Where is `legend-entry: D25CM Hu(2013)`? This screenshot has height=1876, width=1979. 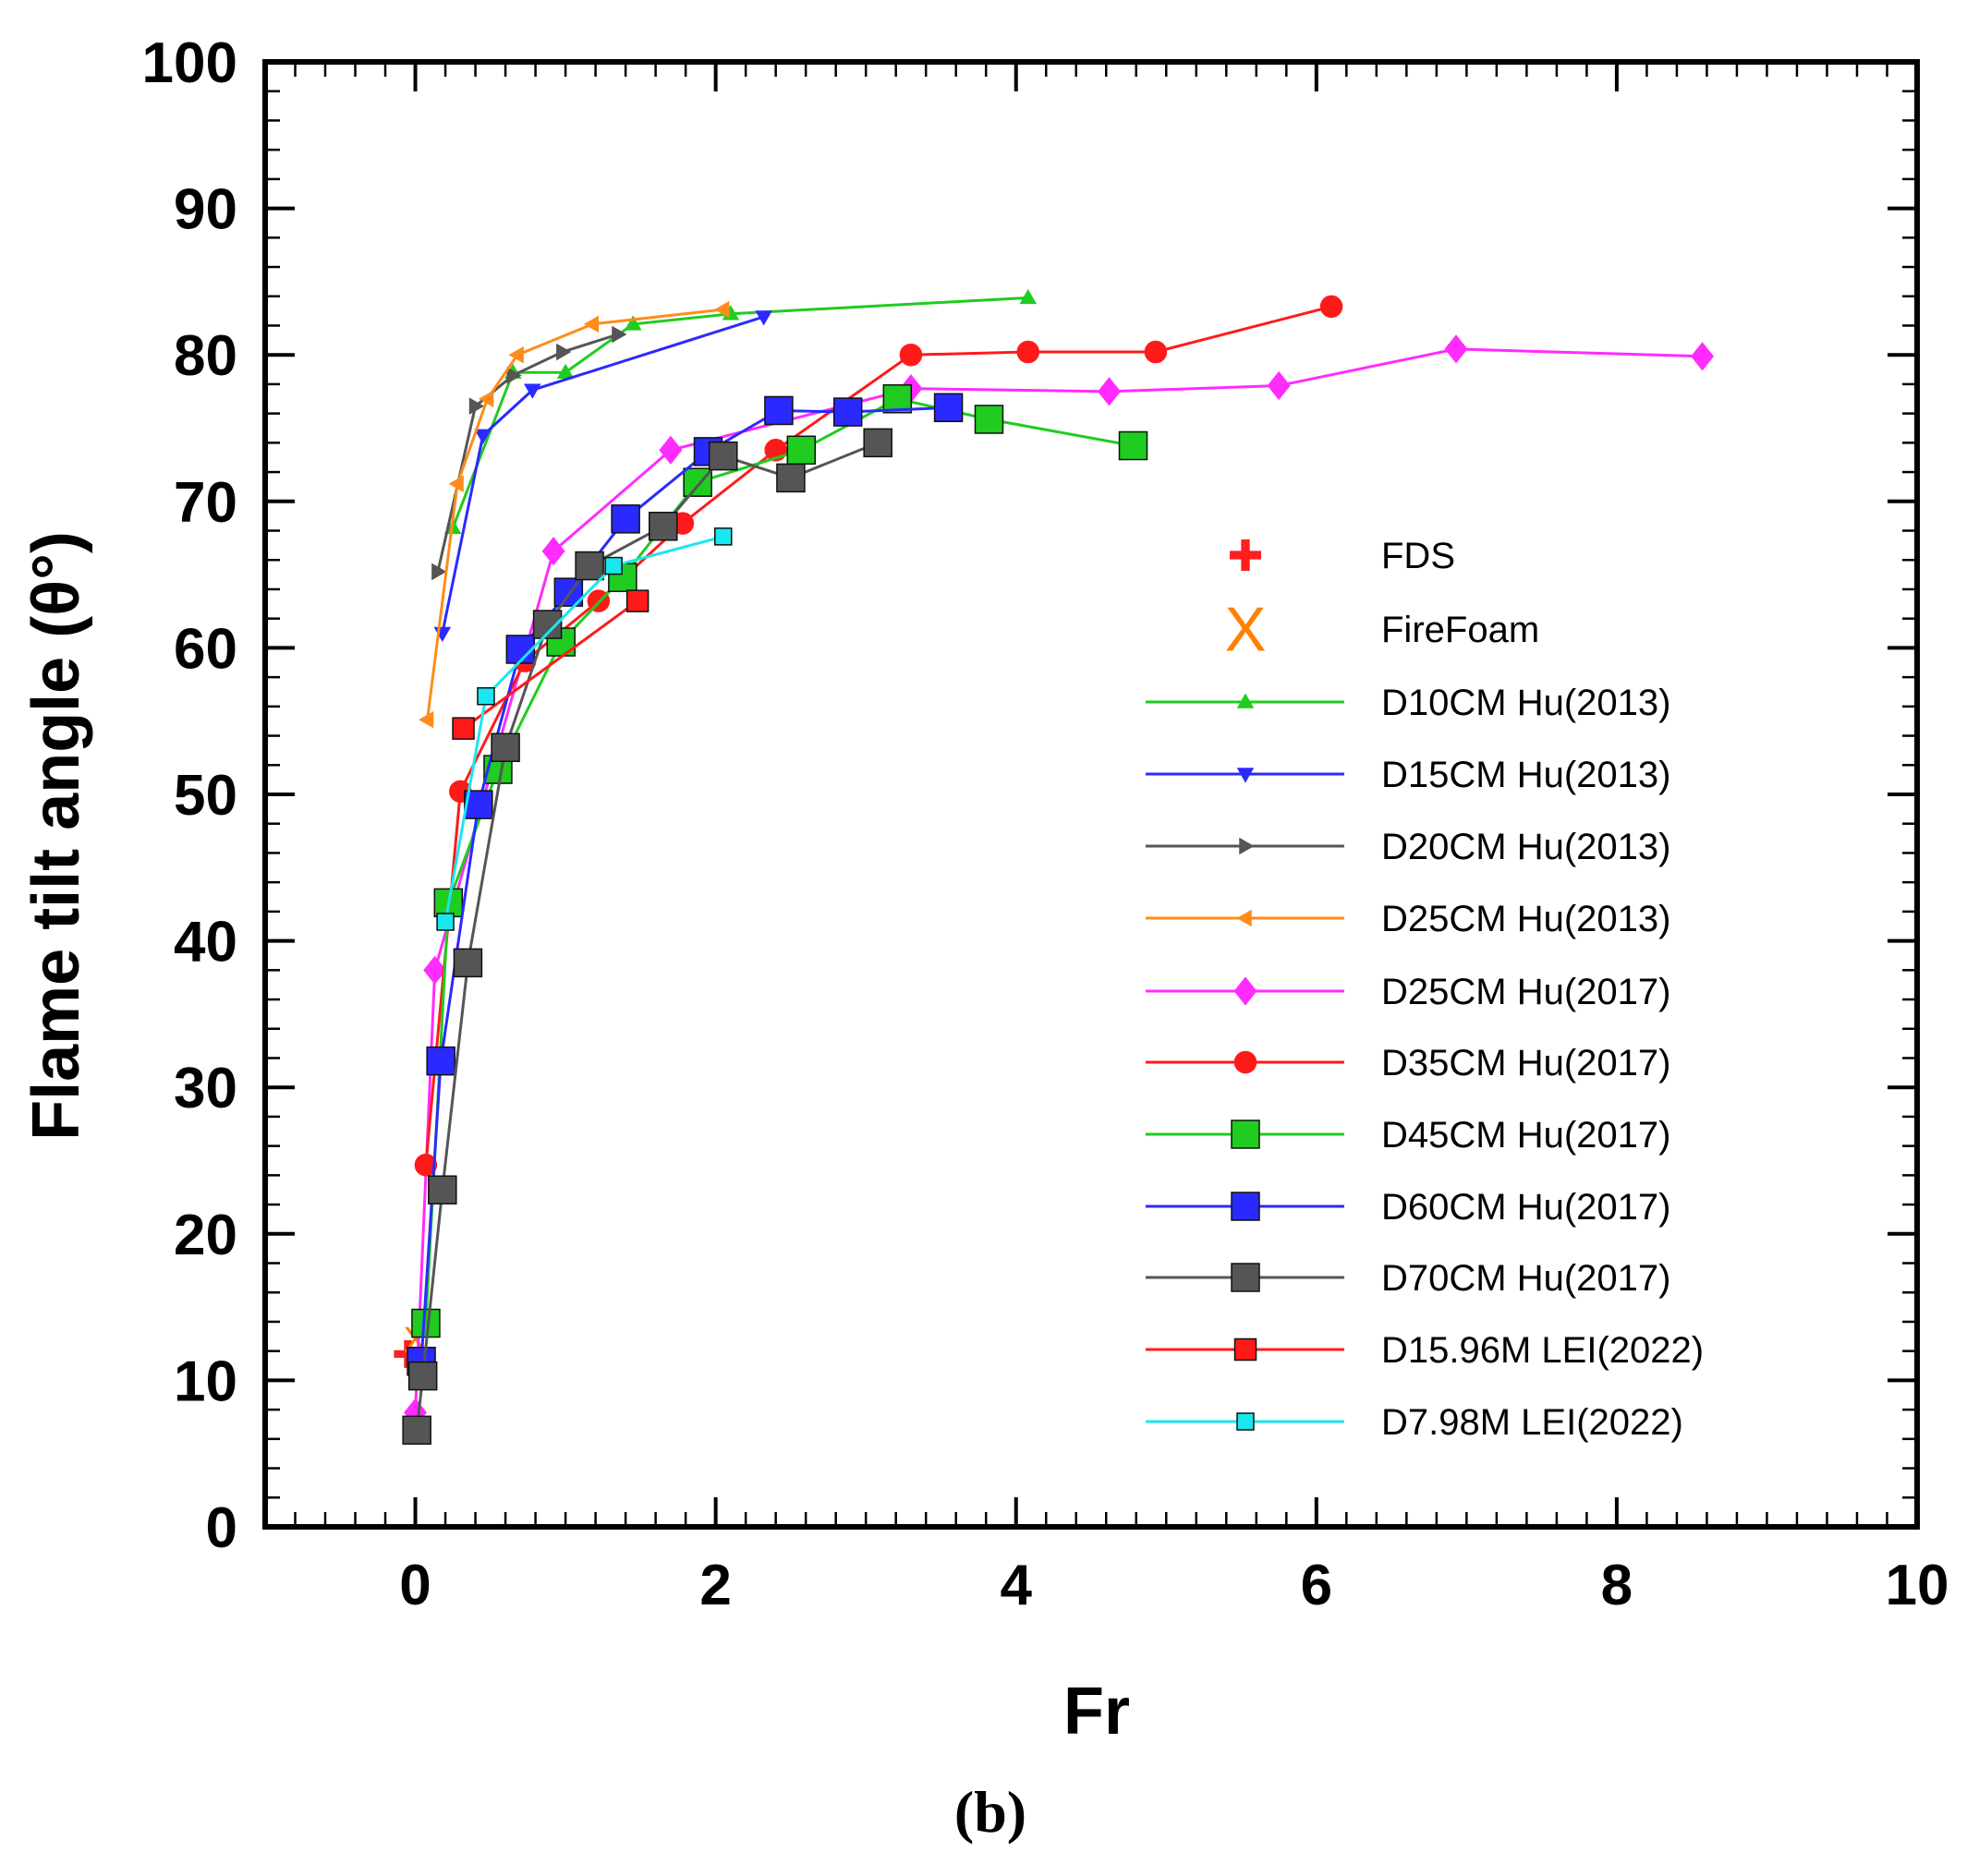
legend-entry: D25CM Hu(2013) is located at coordinates (1408, 919).